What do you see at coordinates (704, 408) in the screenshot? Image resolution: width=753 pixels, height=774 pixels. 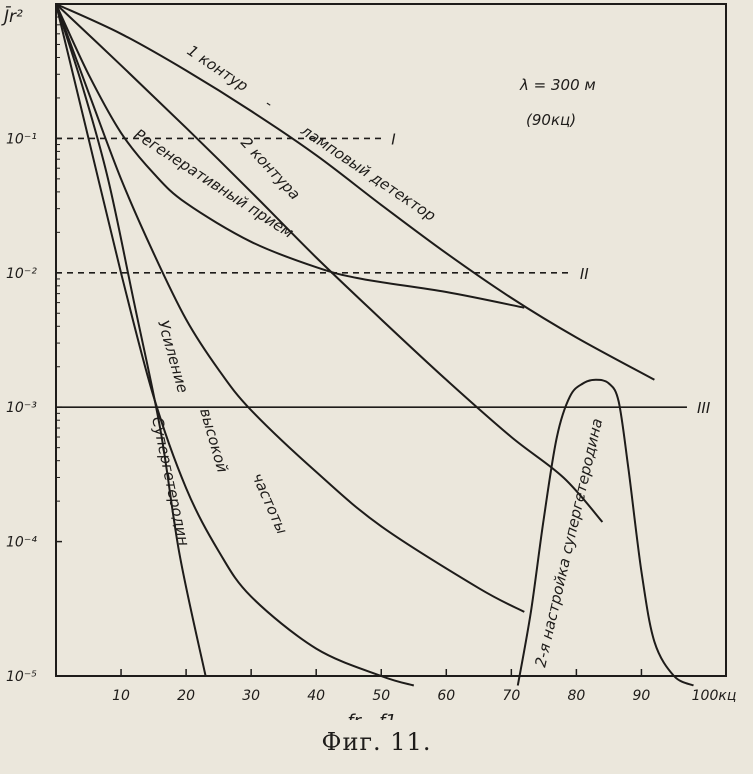 I see `reference-line-label: III` at bounding box center [704, 408].